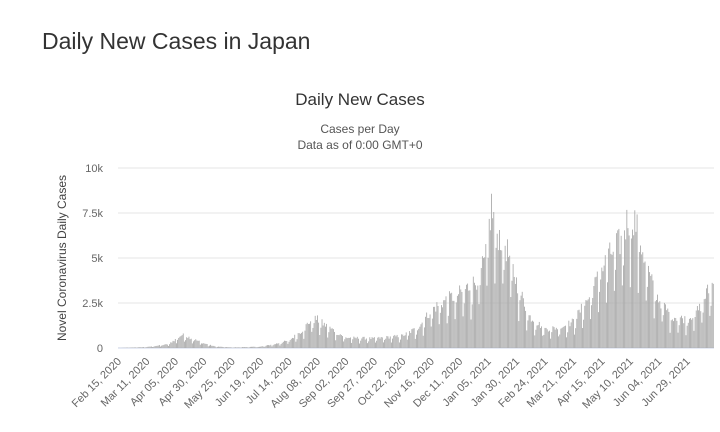  What do you see at coordinates (62, 258) in the screenshot?
I see `y-axis-label: Novel Coronavirus Daily Cases` at bounding box center [62, 258].